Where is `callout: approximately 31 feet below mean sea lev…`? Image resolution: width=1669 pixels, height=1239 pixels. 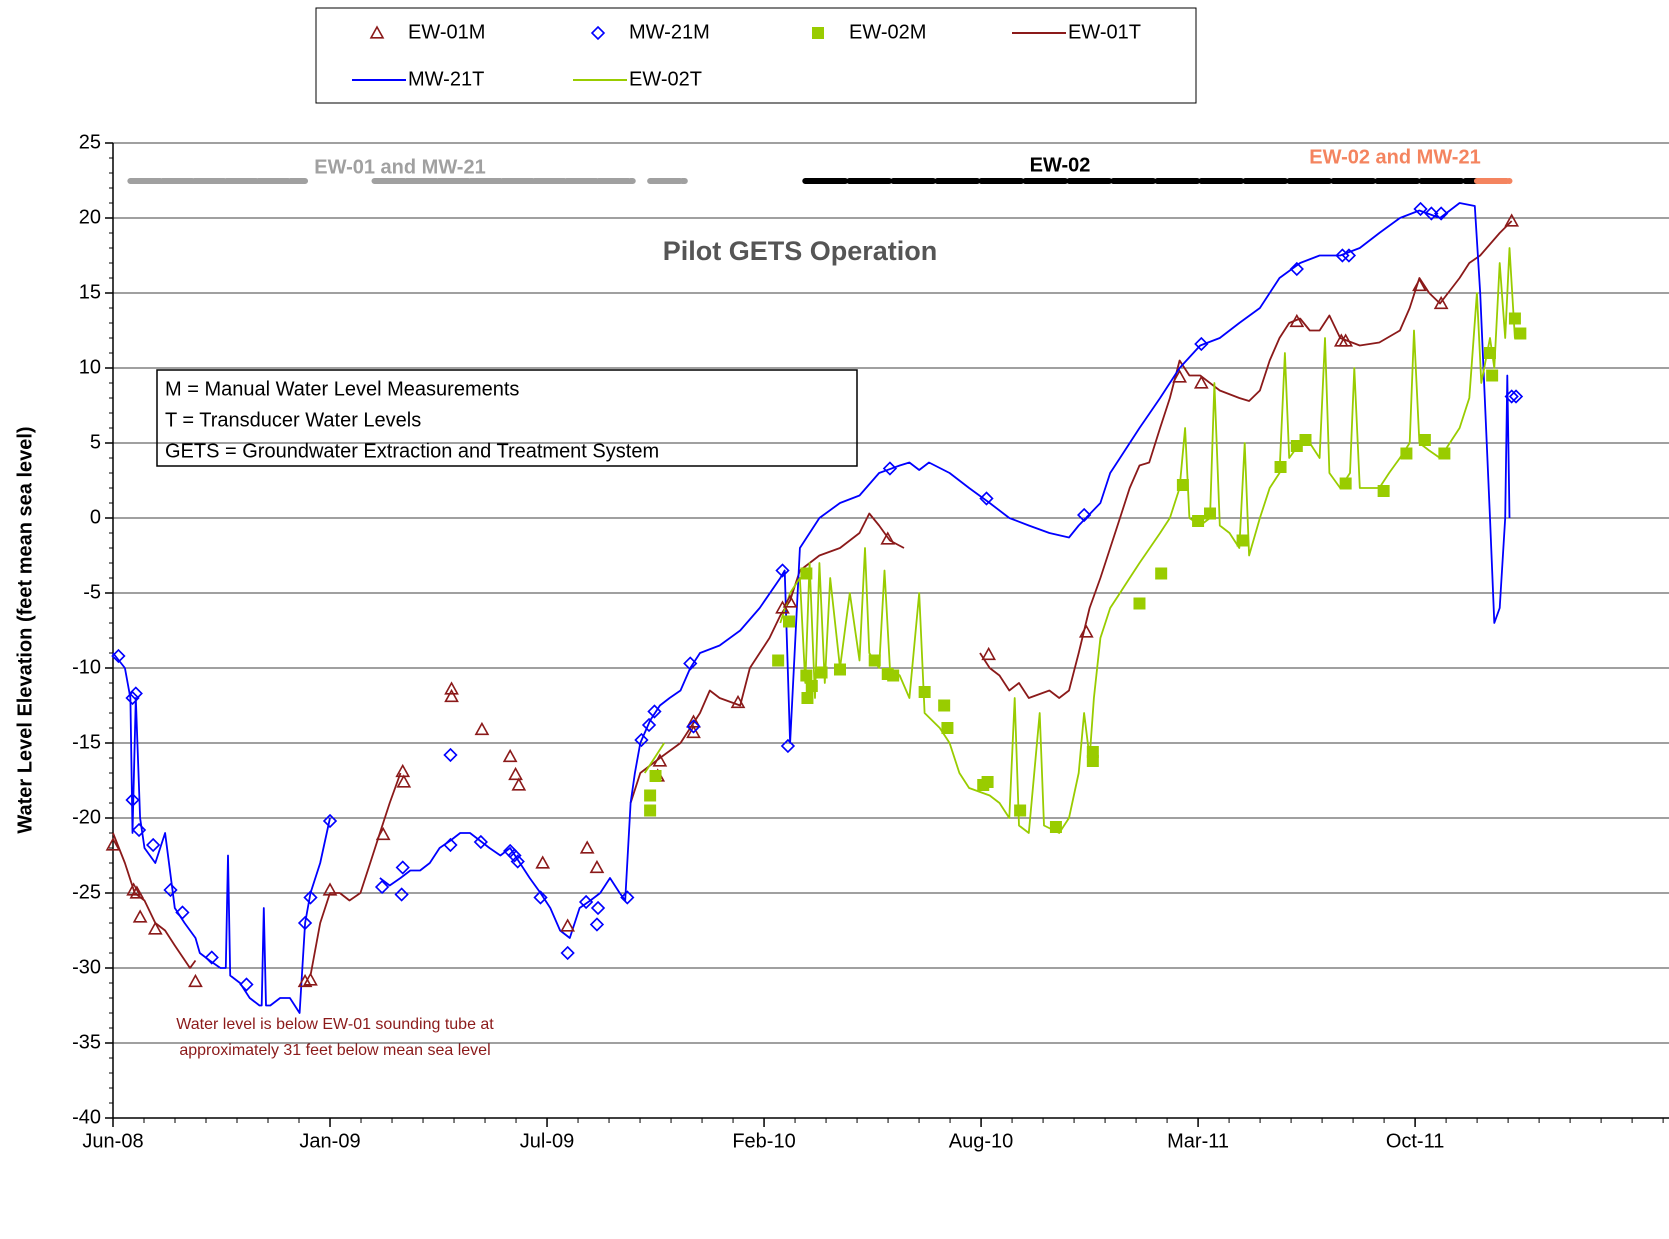 callout: approximately 31 feet below mean sea lev… is located at coordinates (334, 1050).